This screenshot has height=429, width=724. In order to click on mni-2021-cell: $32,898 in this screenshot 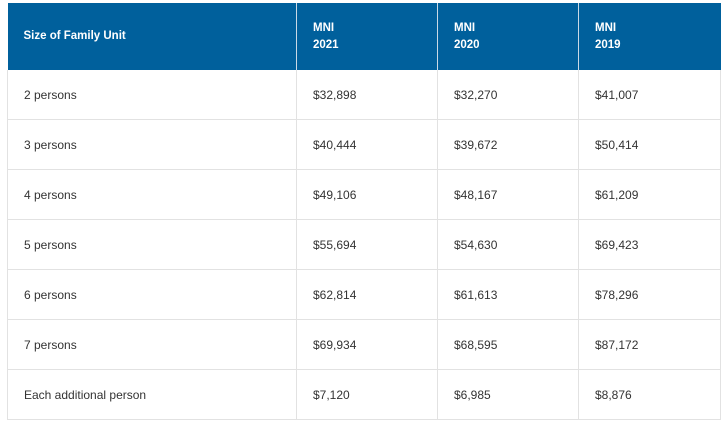, I will do `click(367, 95)`.